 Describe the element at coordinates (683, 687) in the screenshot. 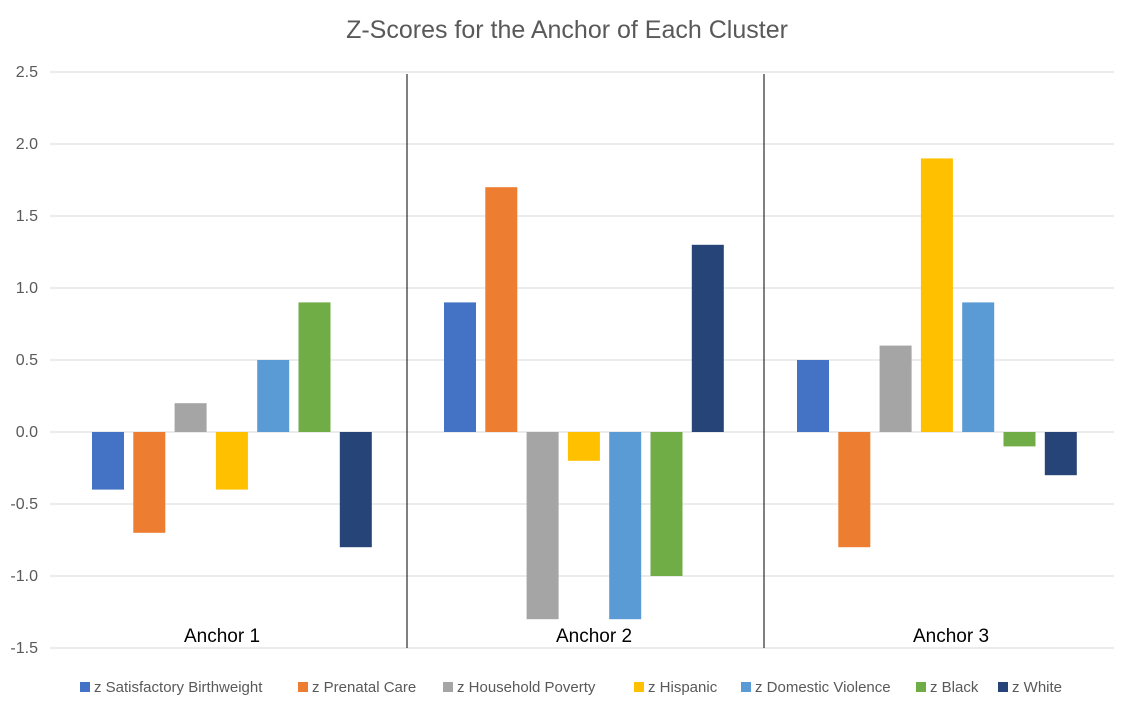

I see `legend-label: z Hispanic` at that location.